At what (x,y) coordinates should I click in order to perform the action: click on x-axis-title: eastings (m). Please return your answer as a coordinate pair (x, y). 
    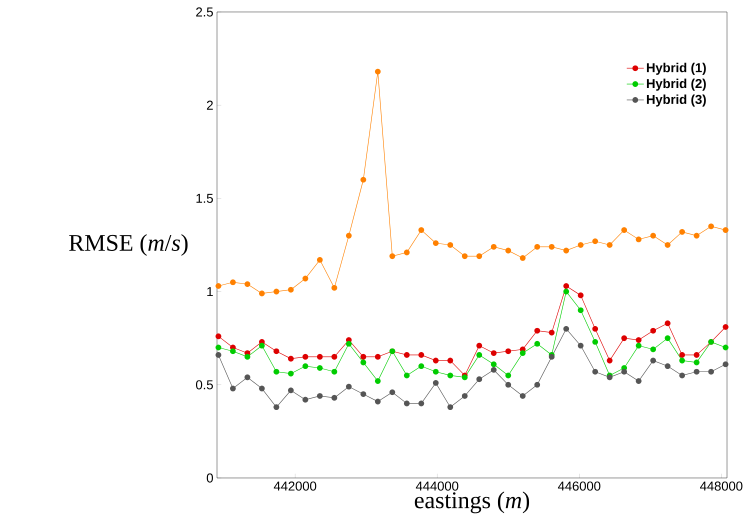
    Looking at the image, I should click on (472, 503).